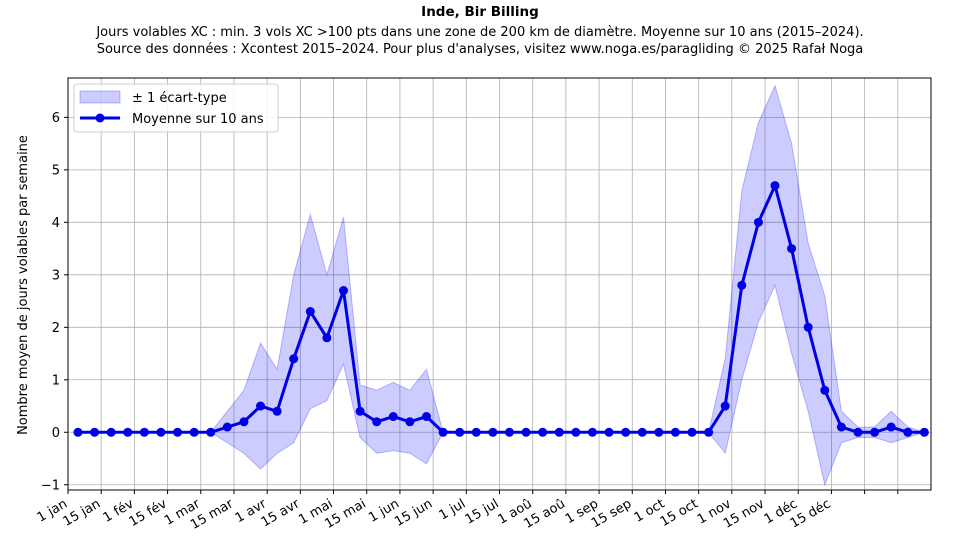  What do you see at coordinates (56, 275) in the screenshot?
I see `y-tick-label: 3` at bounding box center [56, 275].